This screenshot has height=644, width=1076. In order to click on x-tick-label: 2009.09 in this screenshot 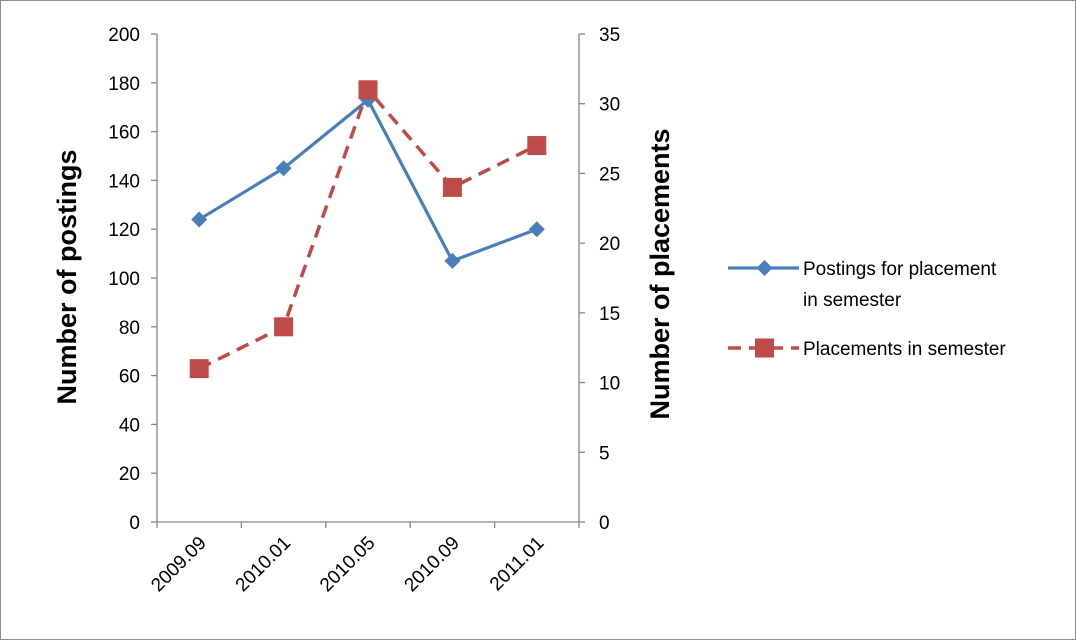, I will do `click(178, 564)`.